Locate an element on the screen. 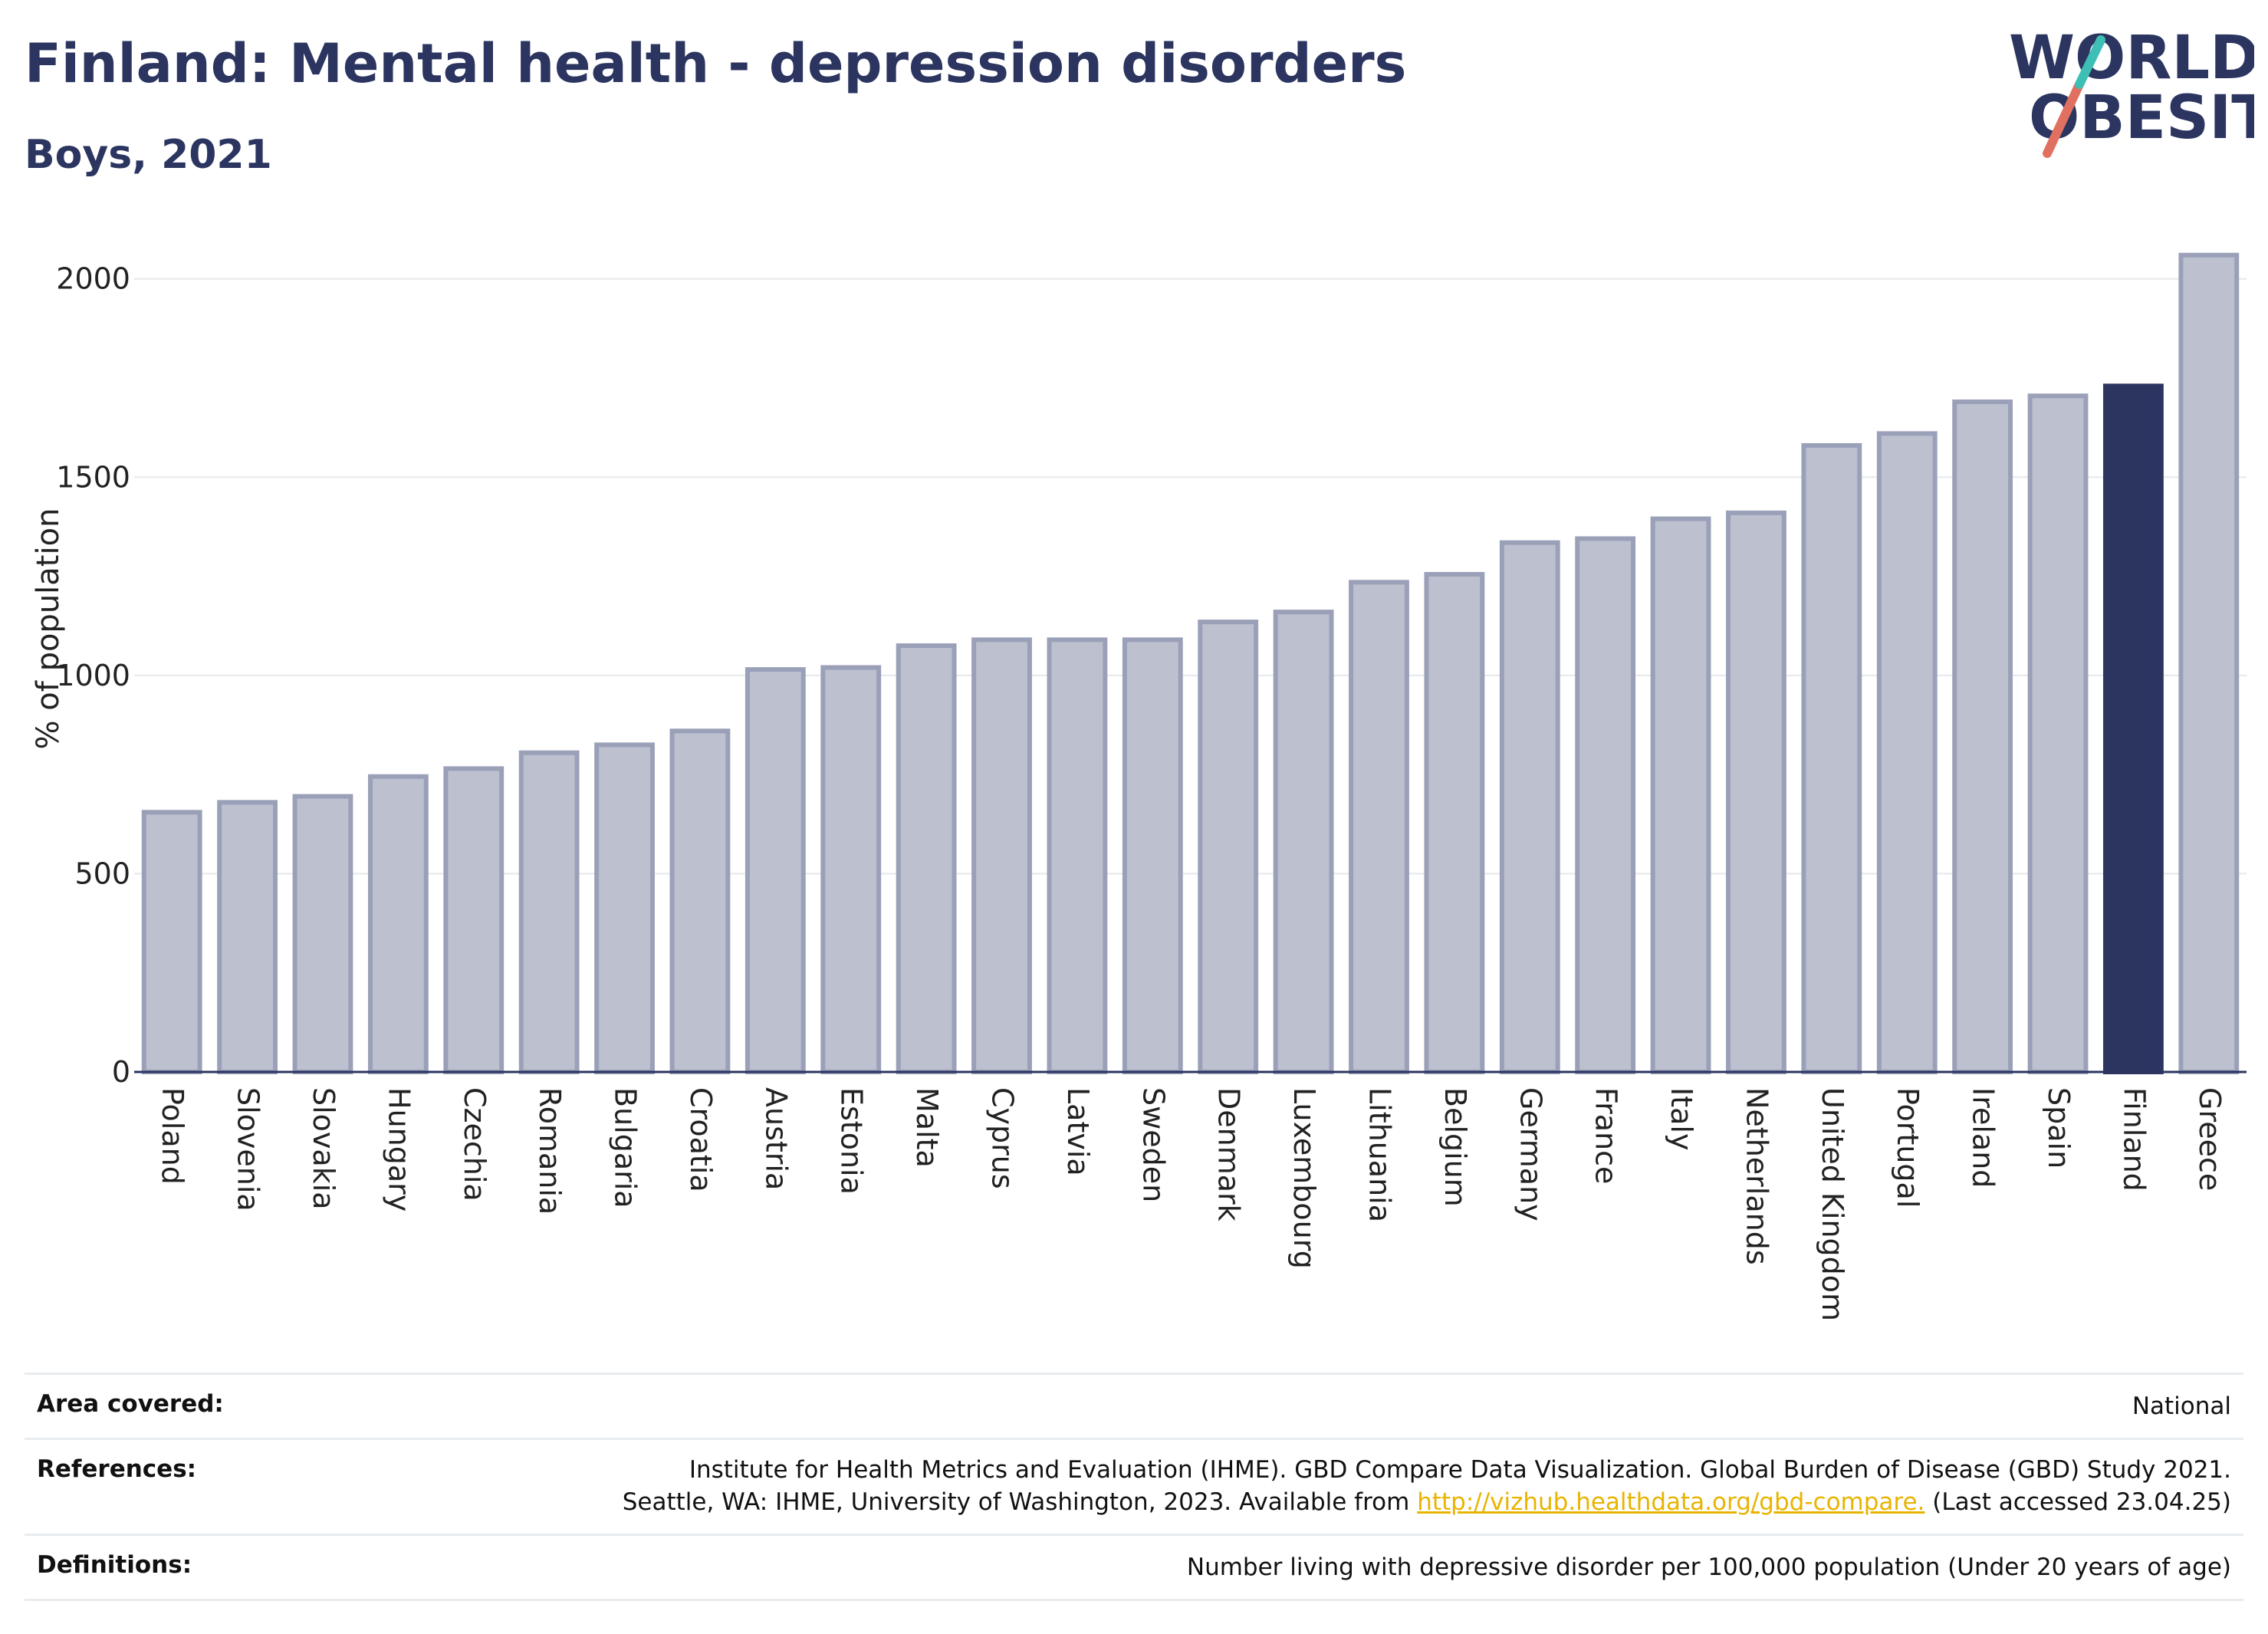 Image resolution: width=2268 pixels, height=1634 pixels. bar-france is located at coordinates (1605, 805).